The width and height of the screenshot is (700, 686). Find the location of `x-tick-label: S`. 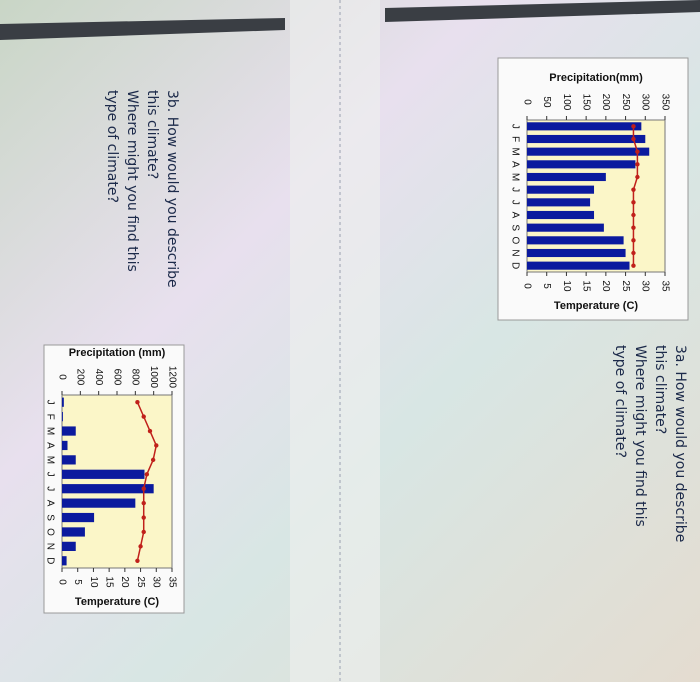

x-tick-label: S is located at coordinates (514, 227).